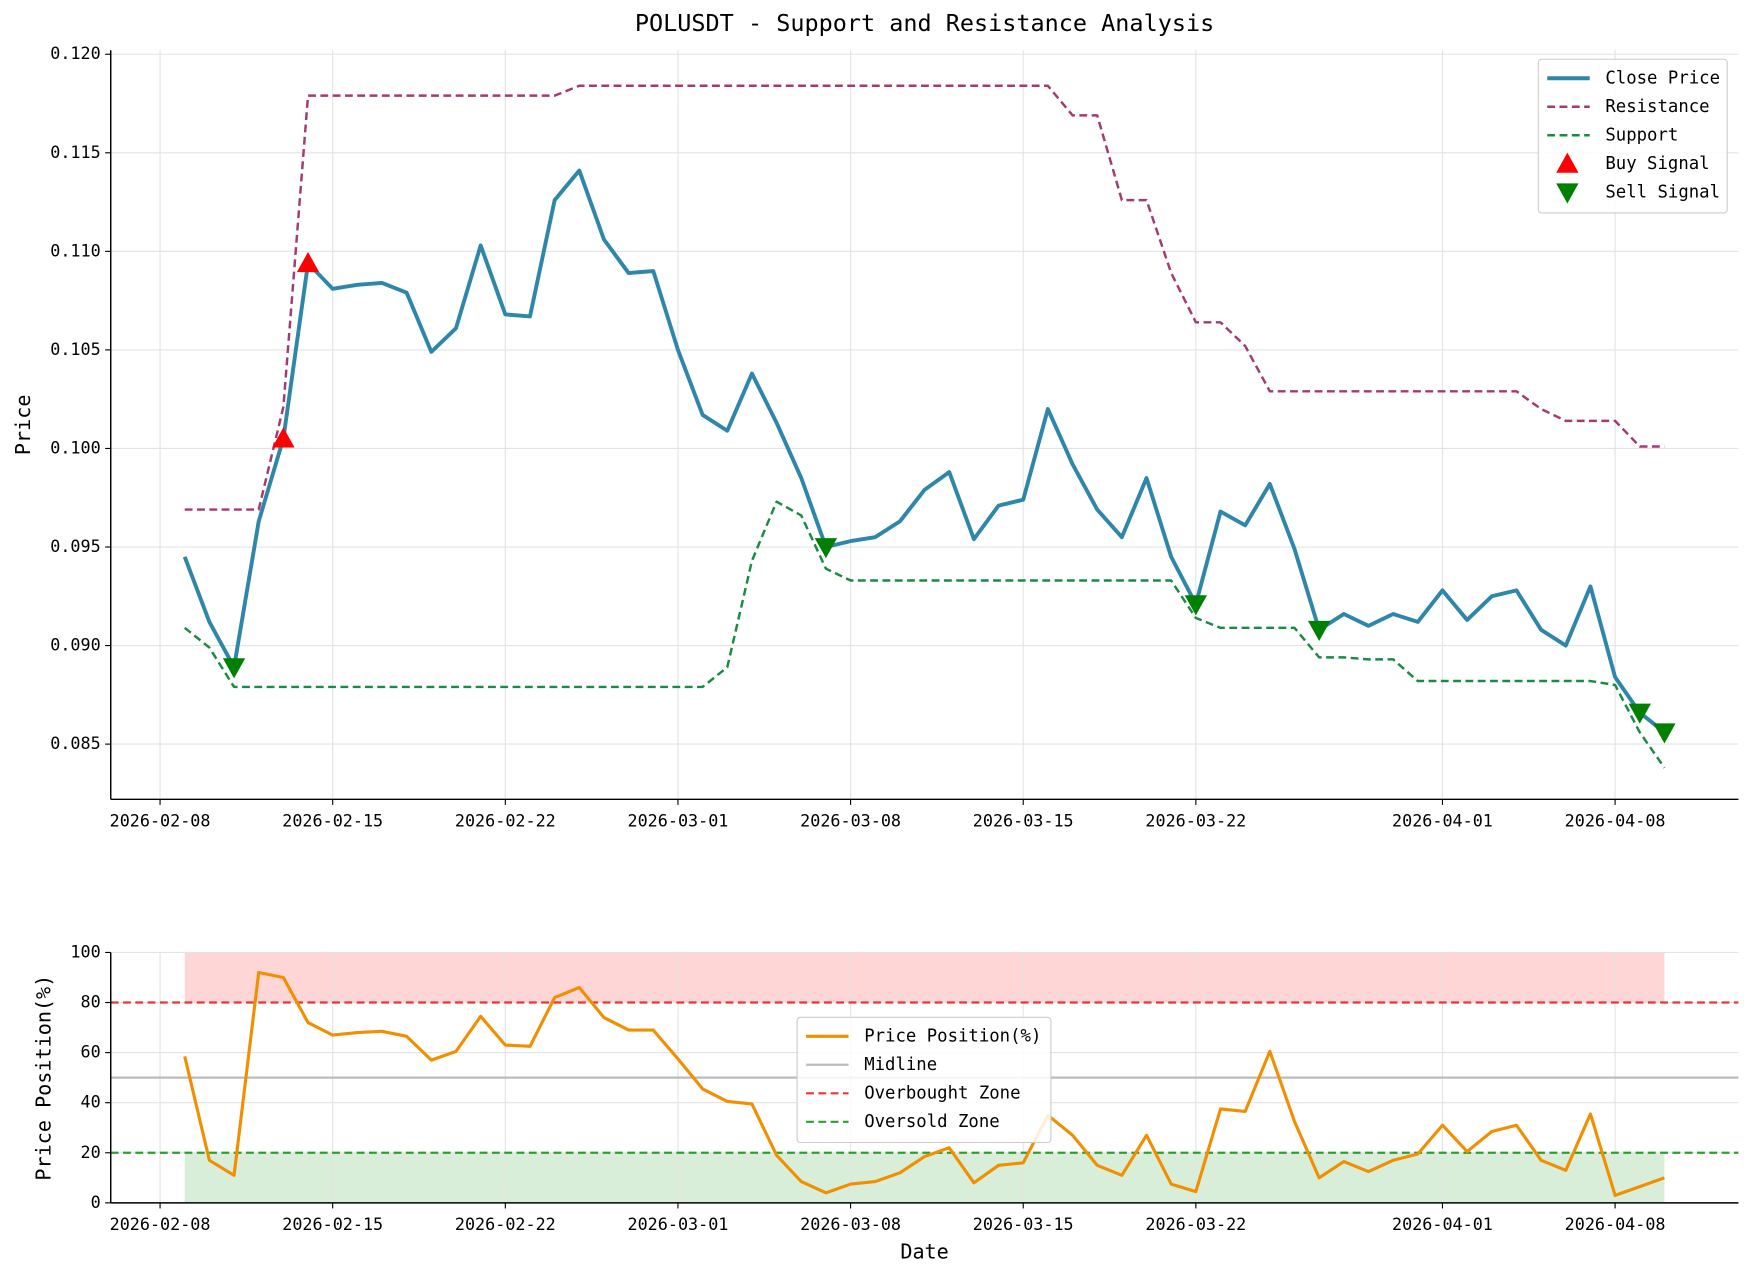  Describe the element at coordinates (1657, 164) in the screenshot. I see `legend-label: Buy Signal` at that location.